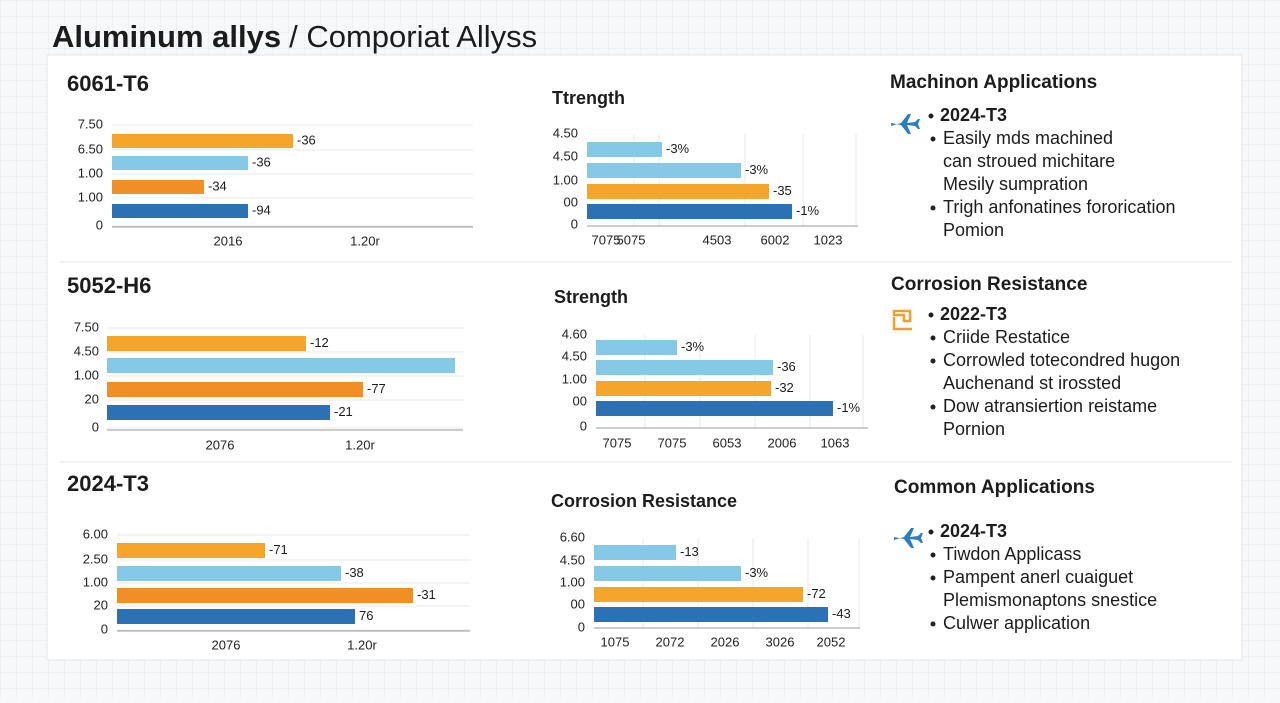  Describe the element at coordinates (572, 536) in the screenshot. I see `y-label: 6.60` at that location.